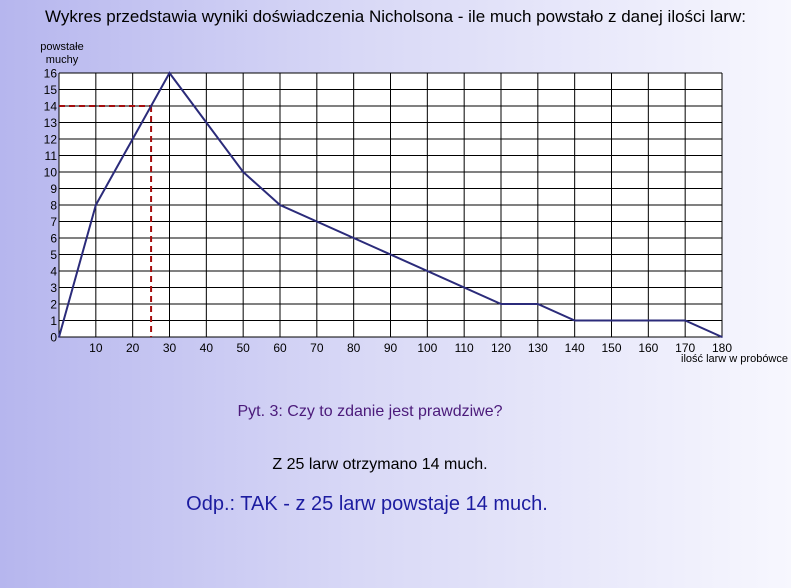 This screenshot has width=791, height=588. Describe the element at coordinates (427, 348) in the screenshot. I see `x-tick-label: 100` at that location.